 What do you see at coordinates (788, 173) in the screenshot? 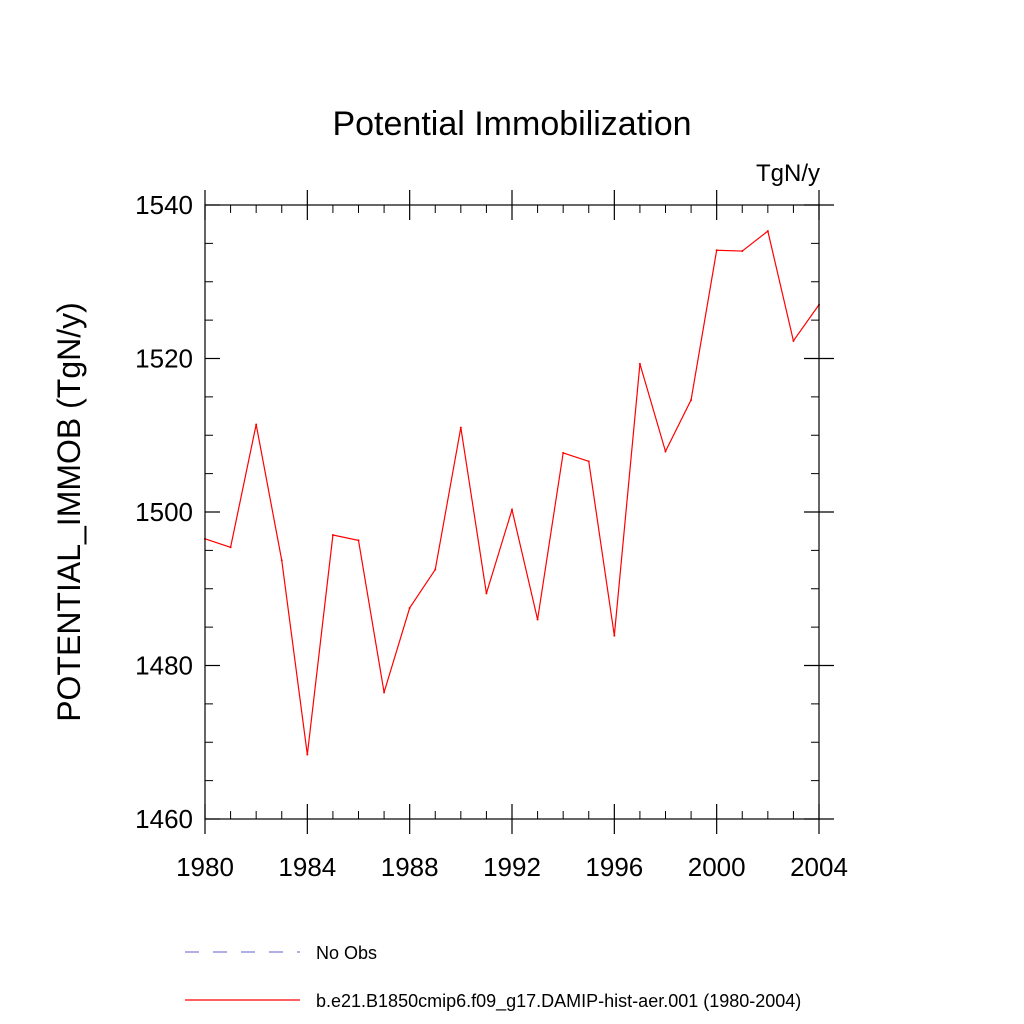
I see `units-label: TgN/y` at bounding box center [788, 173].